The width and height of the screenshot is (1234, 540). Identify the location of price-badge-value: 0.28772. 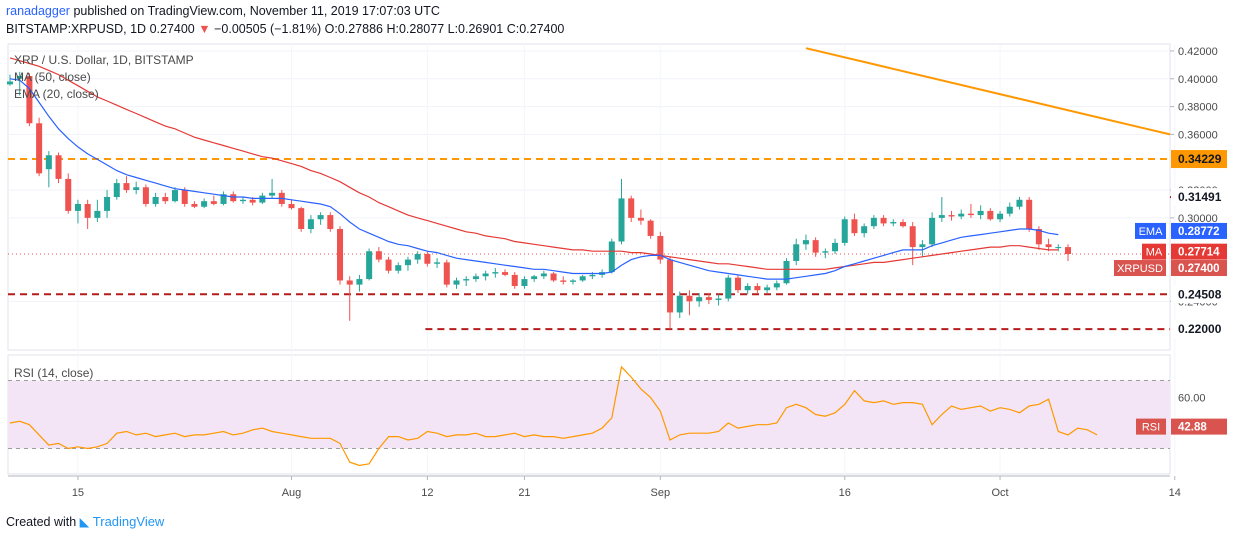
(1199, 232).